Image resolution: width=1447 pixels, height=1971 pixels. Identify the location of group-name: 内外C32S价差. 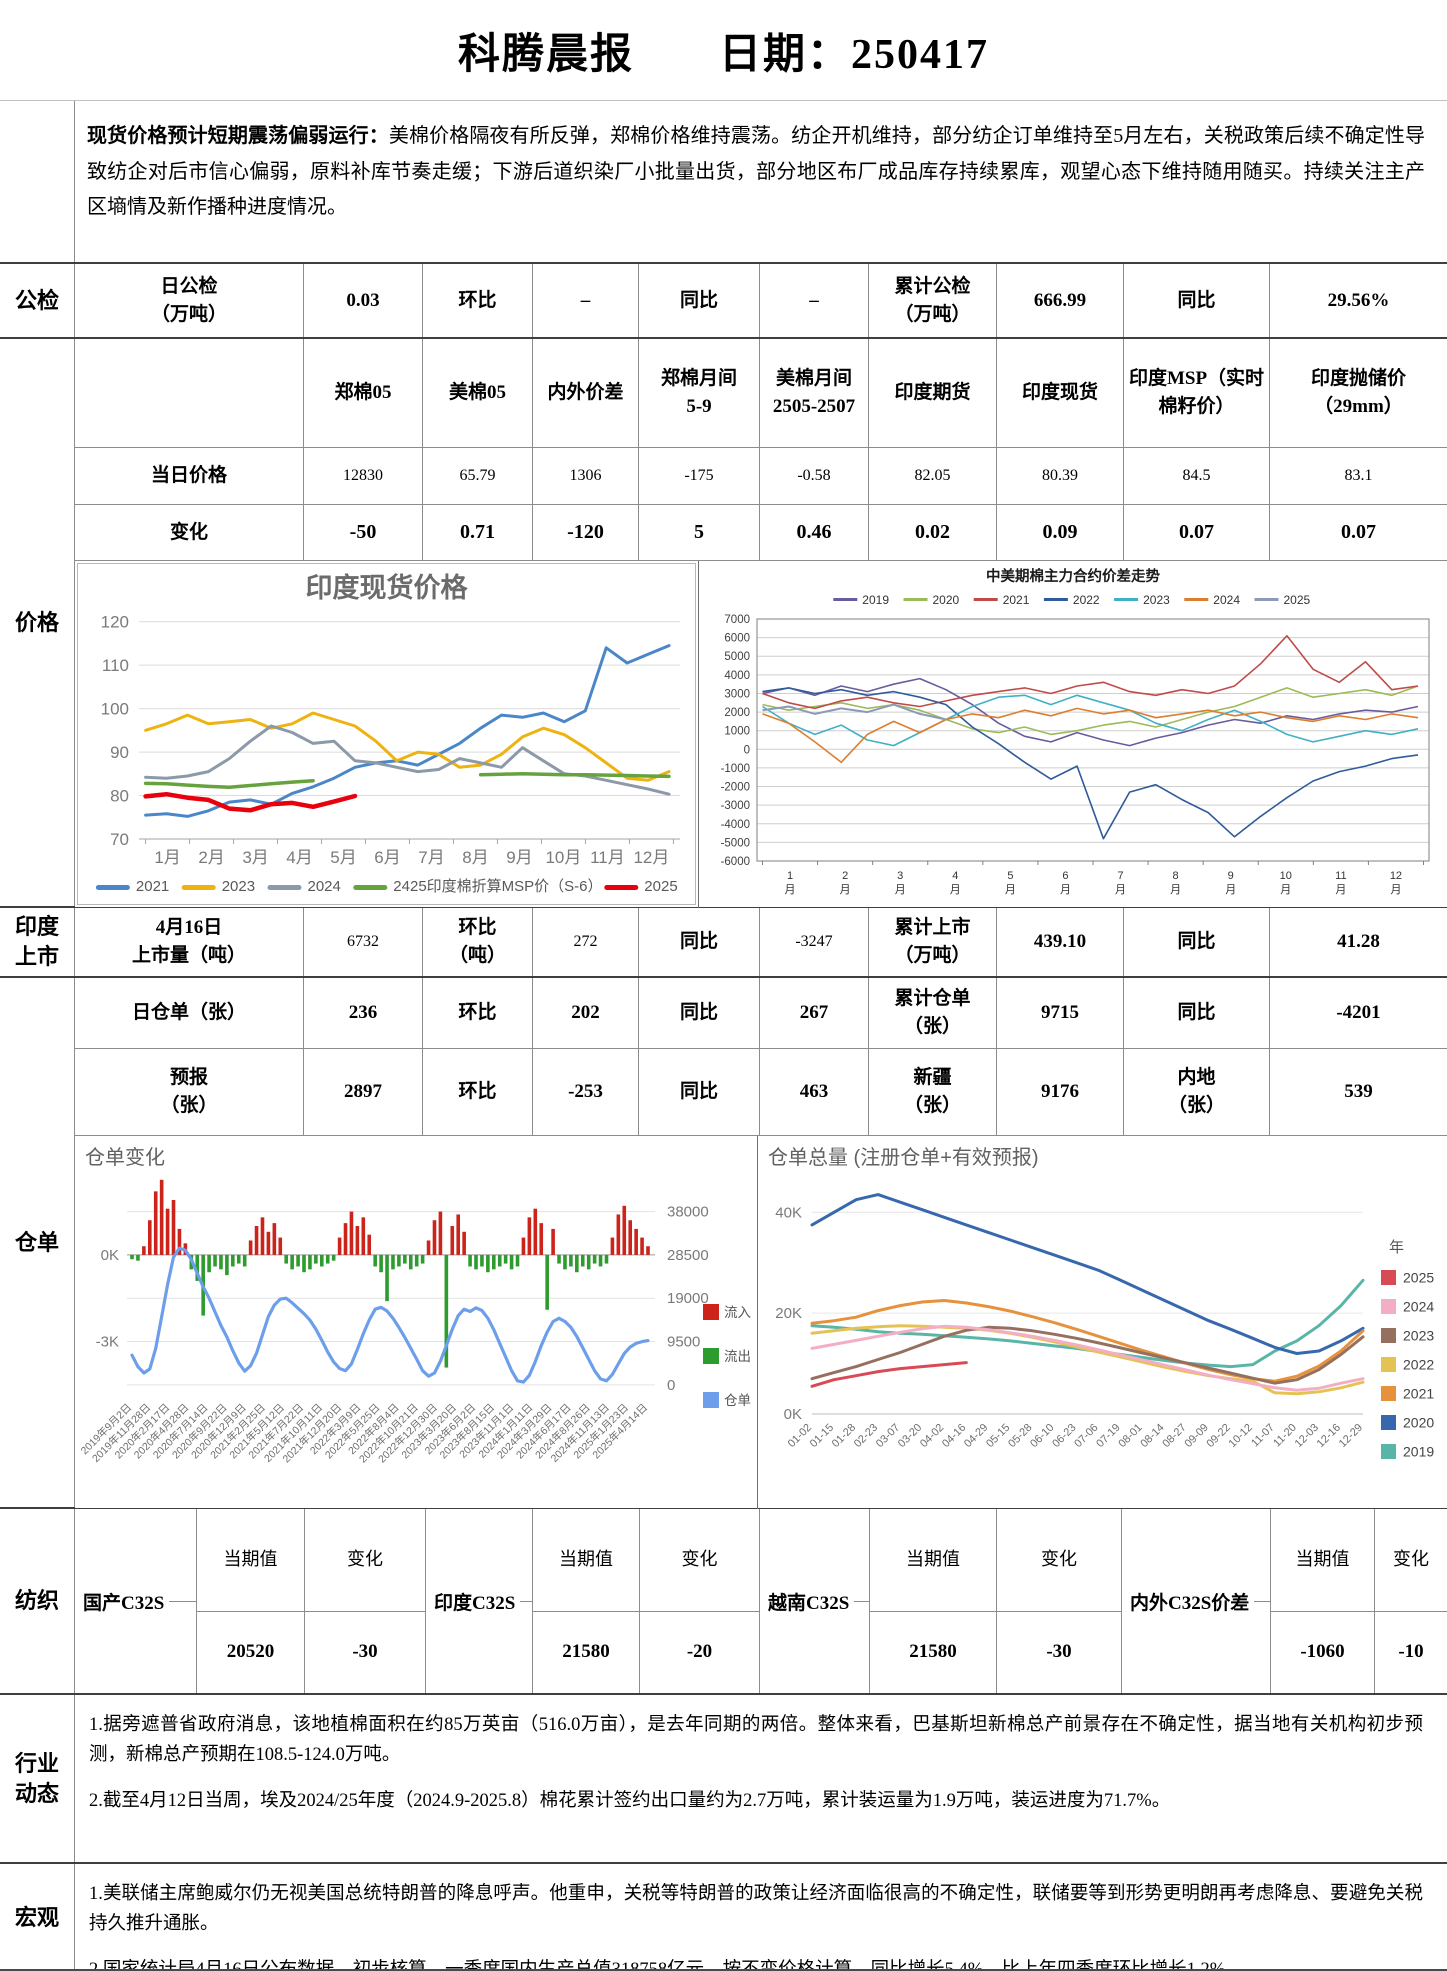
(1195, 1601).